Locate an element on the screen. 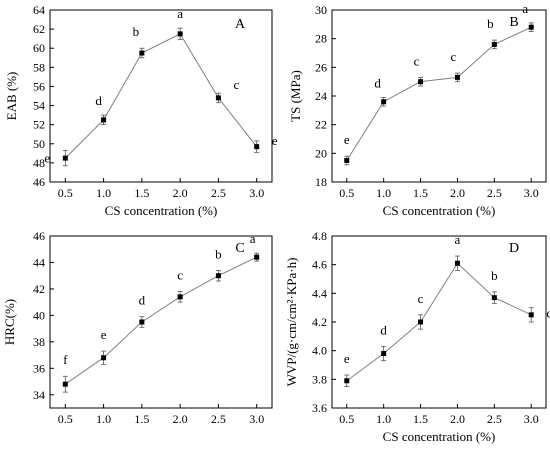 The height and width of the screenshot is (452, 550). panel-b-y-tick-label: 24 is located at coordinates (321, 96).